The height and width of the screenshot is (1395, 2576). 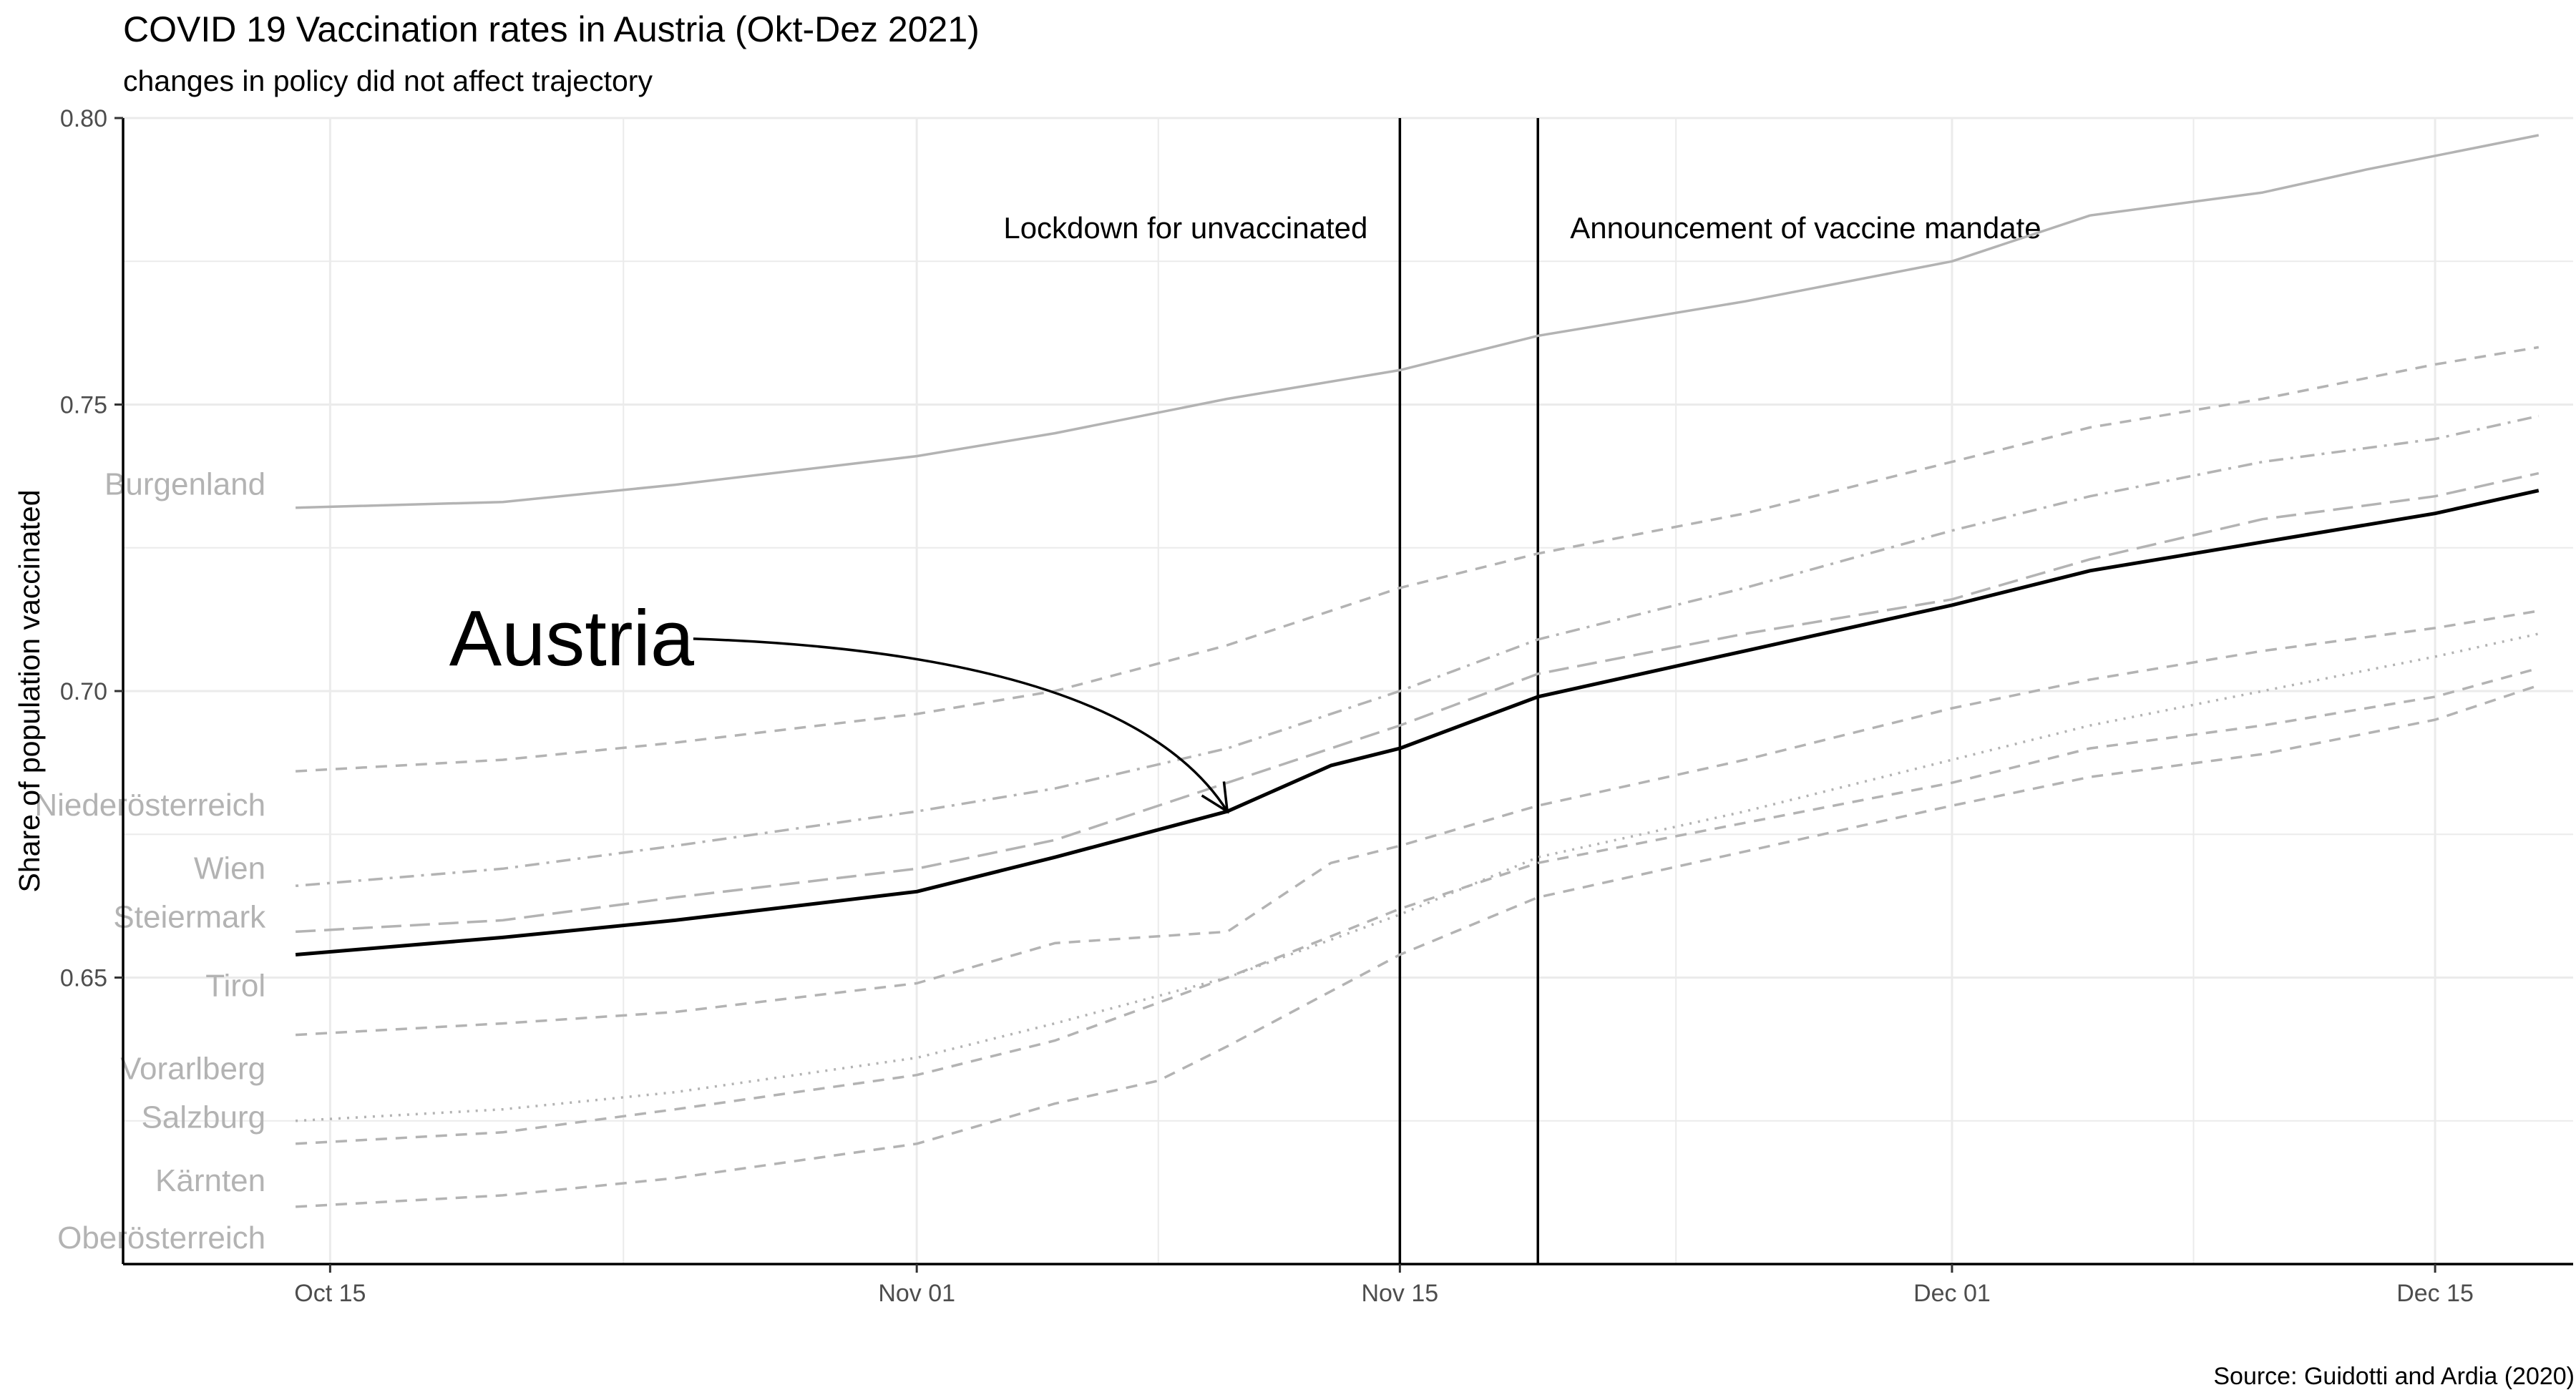 I want to click on region-label: Tirol, so click(x=235, y=986).